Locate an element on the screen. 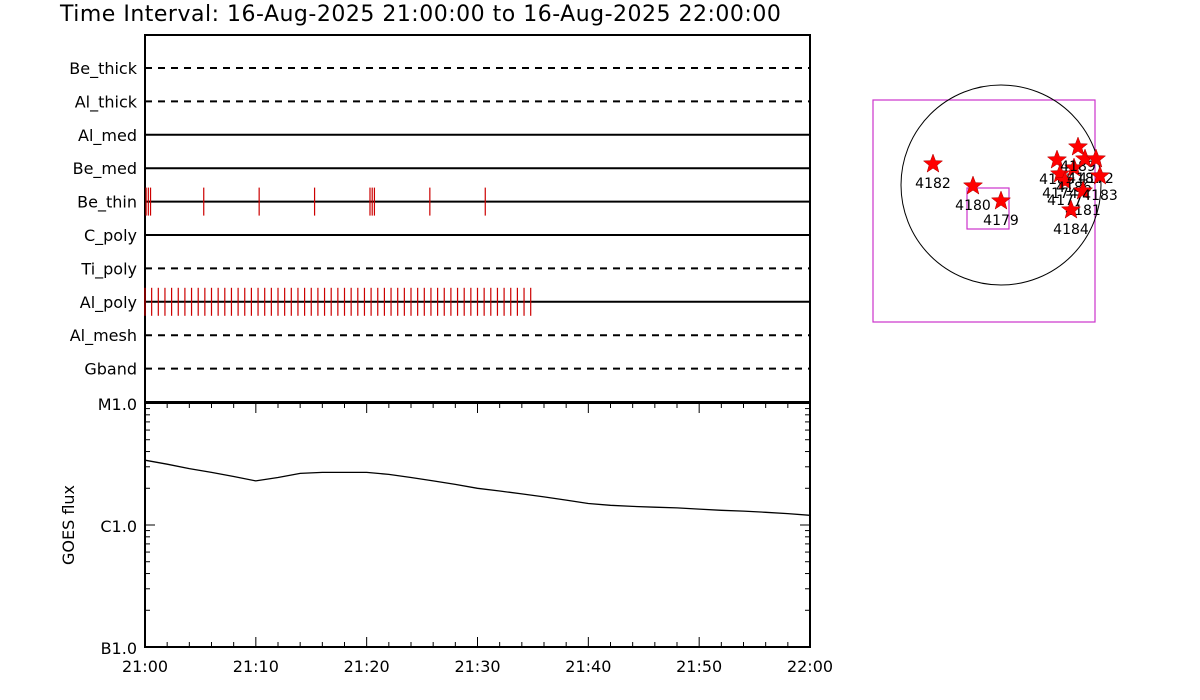 The image size is (1200, 700). x-tick-label: 21:10 is located at coordinates (256, 666).